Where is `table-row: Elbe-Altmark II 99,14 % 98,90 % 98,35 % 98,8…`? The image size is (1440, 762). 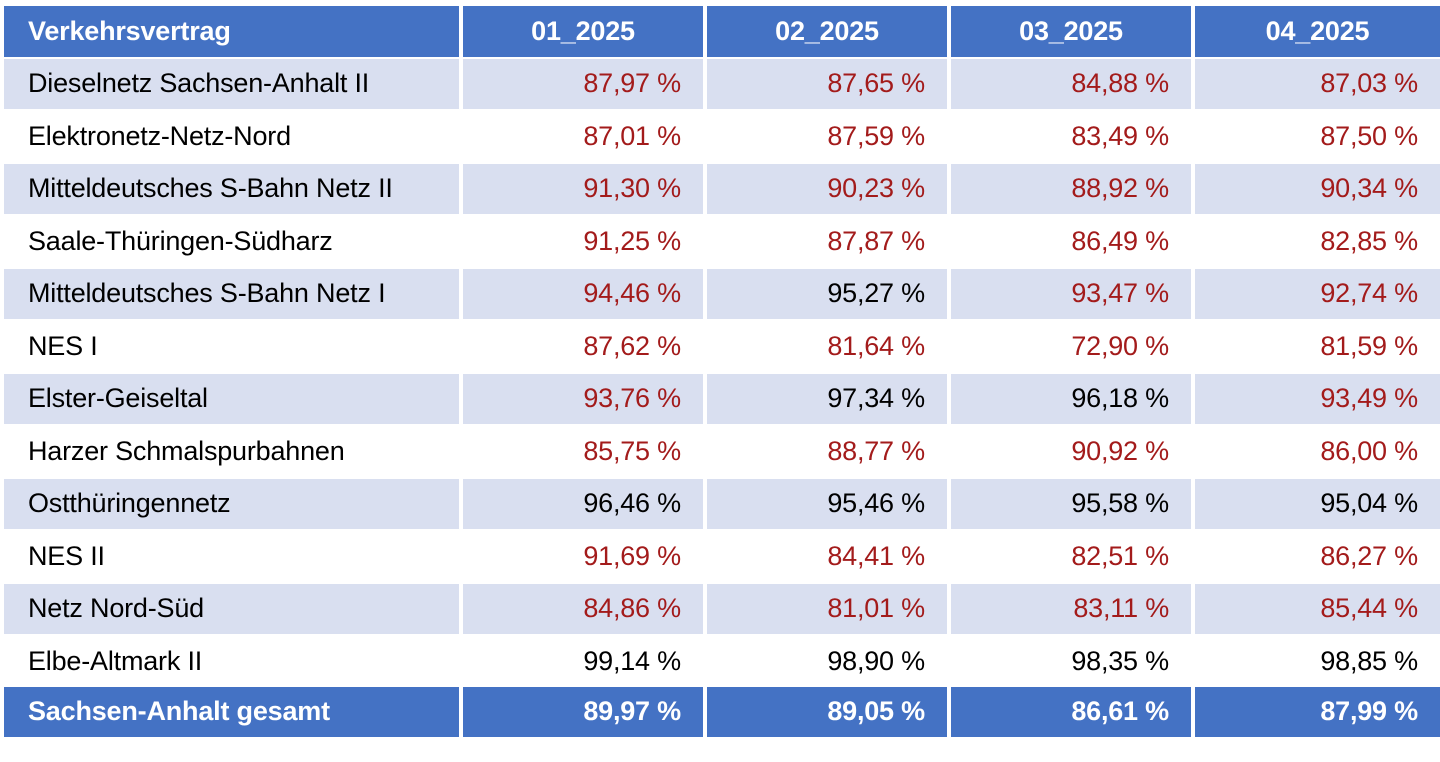 table-row: Elbe-Altmark II 99,14 % 98,90 % 98,35 % 98,8… is located at coordinates (722, 661).